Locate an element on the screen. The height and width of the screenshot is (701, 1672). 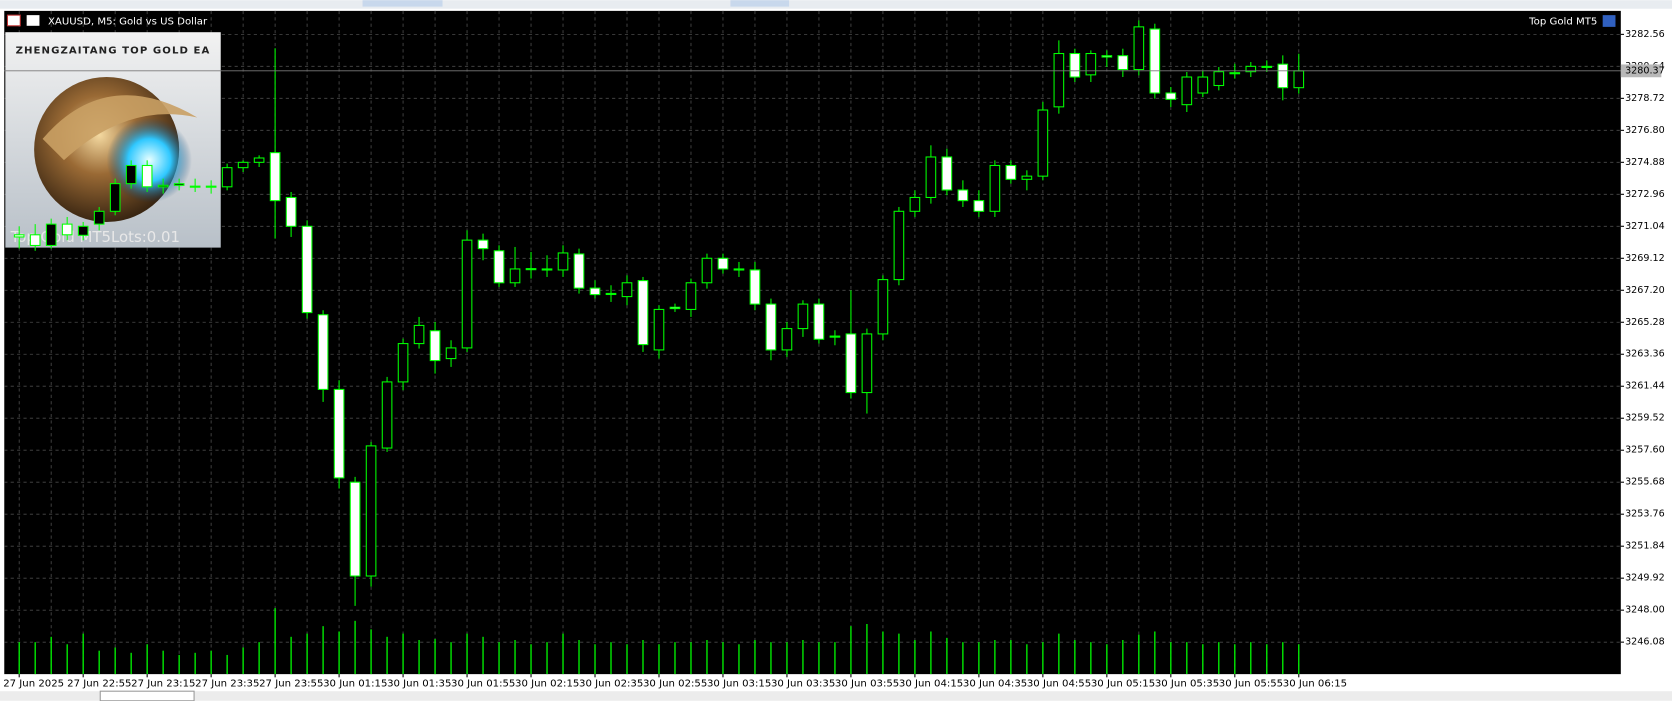
chart-icon is located at coordinates (33, 20).